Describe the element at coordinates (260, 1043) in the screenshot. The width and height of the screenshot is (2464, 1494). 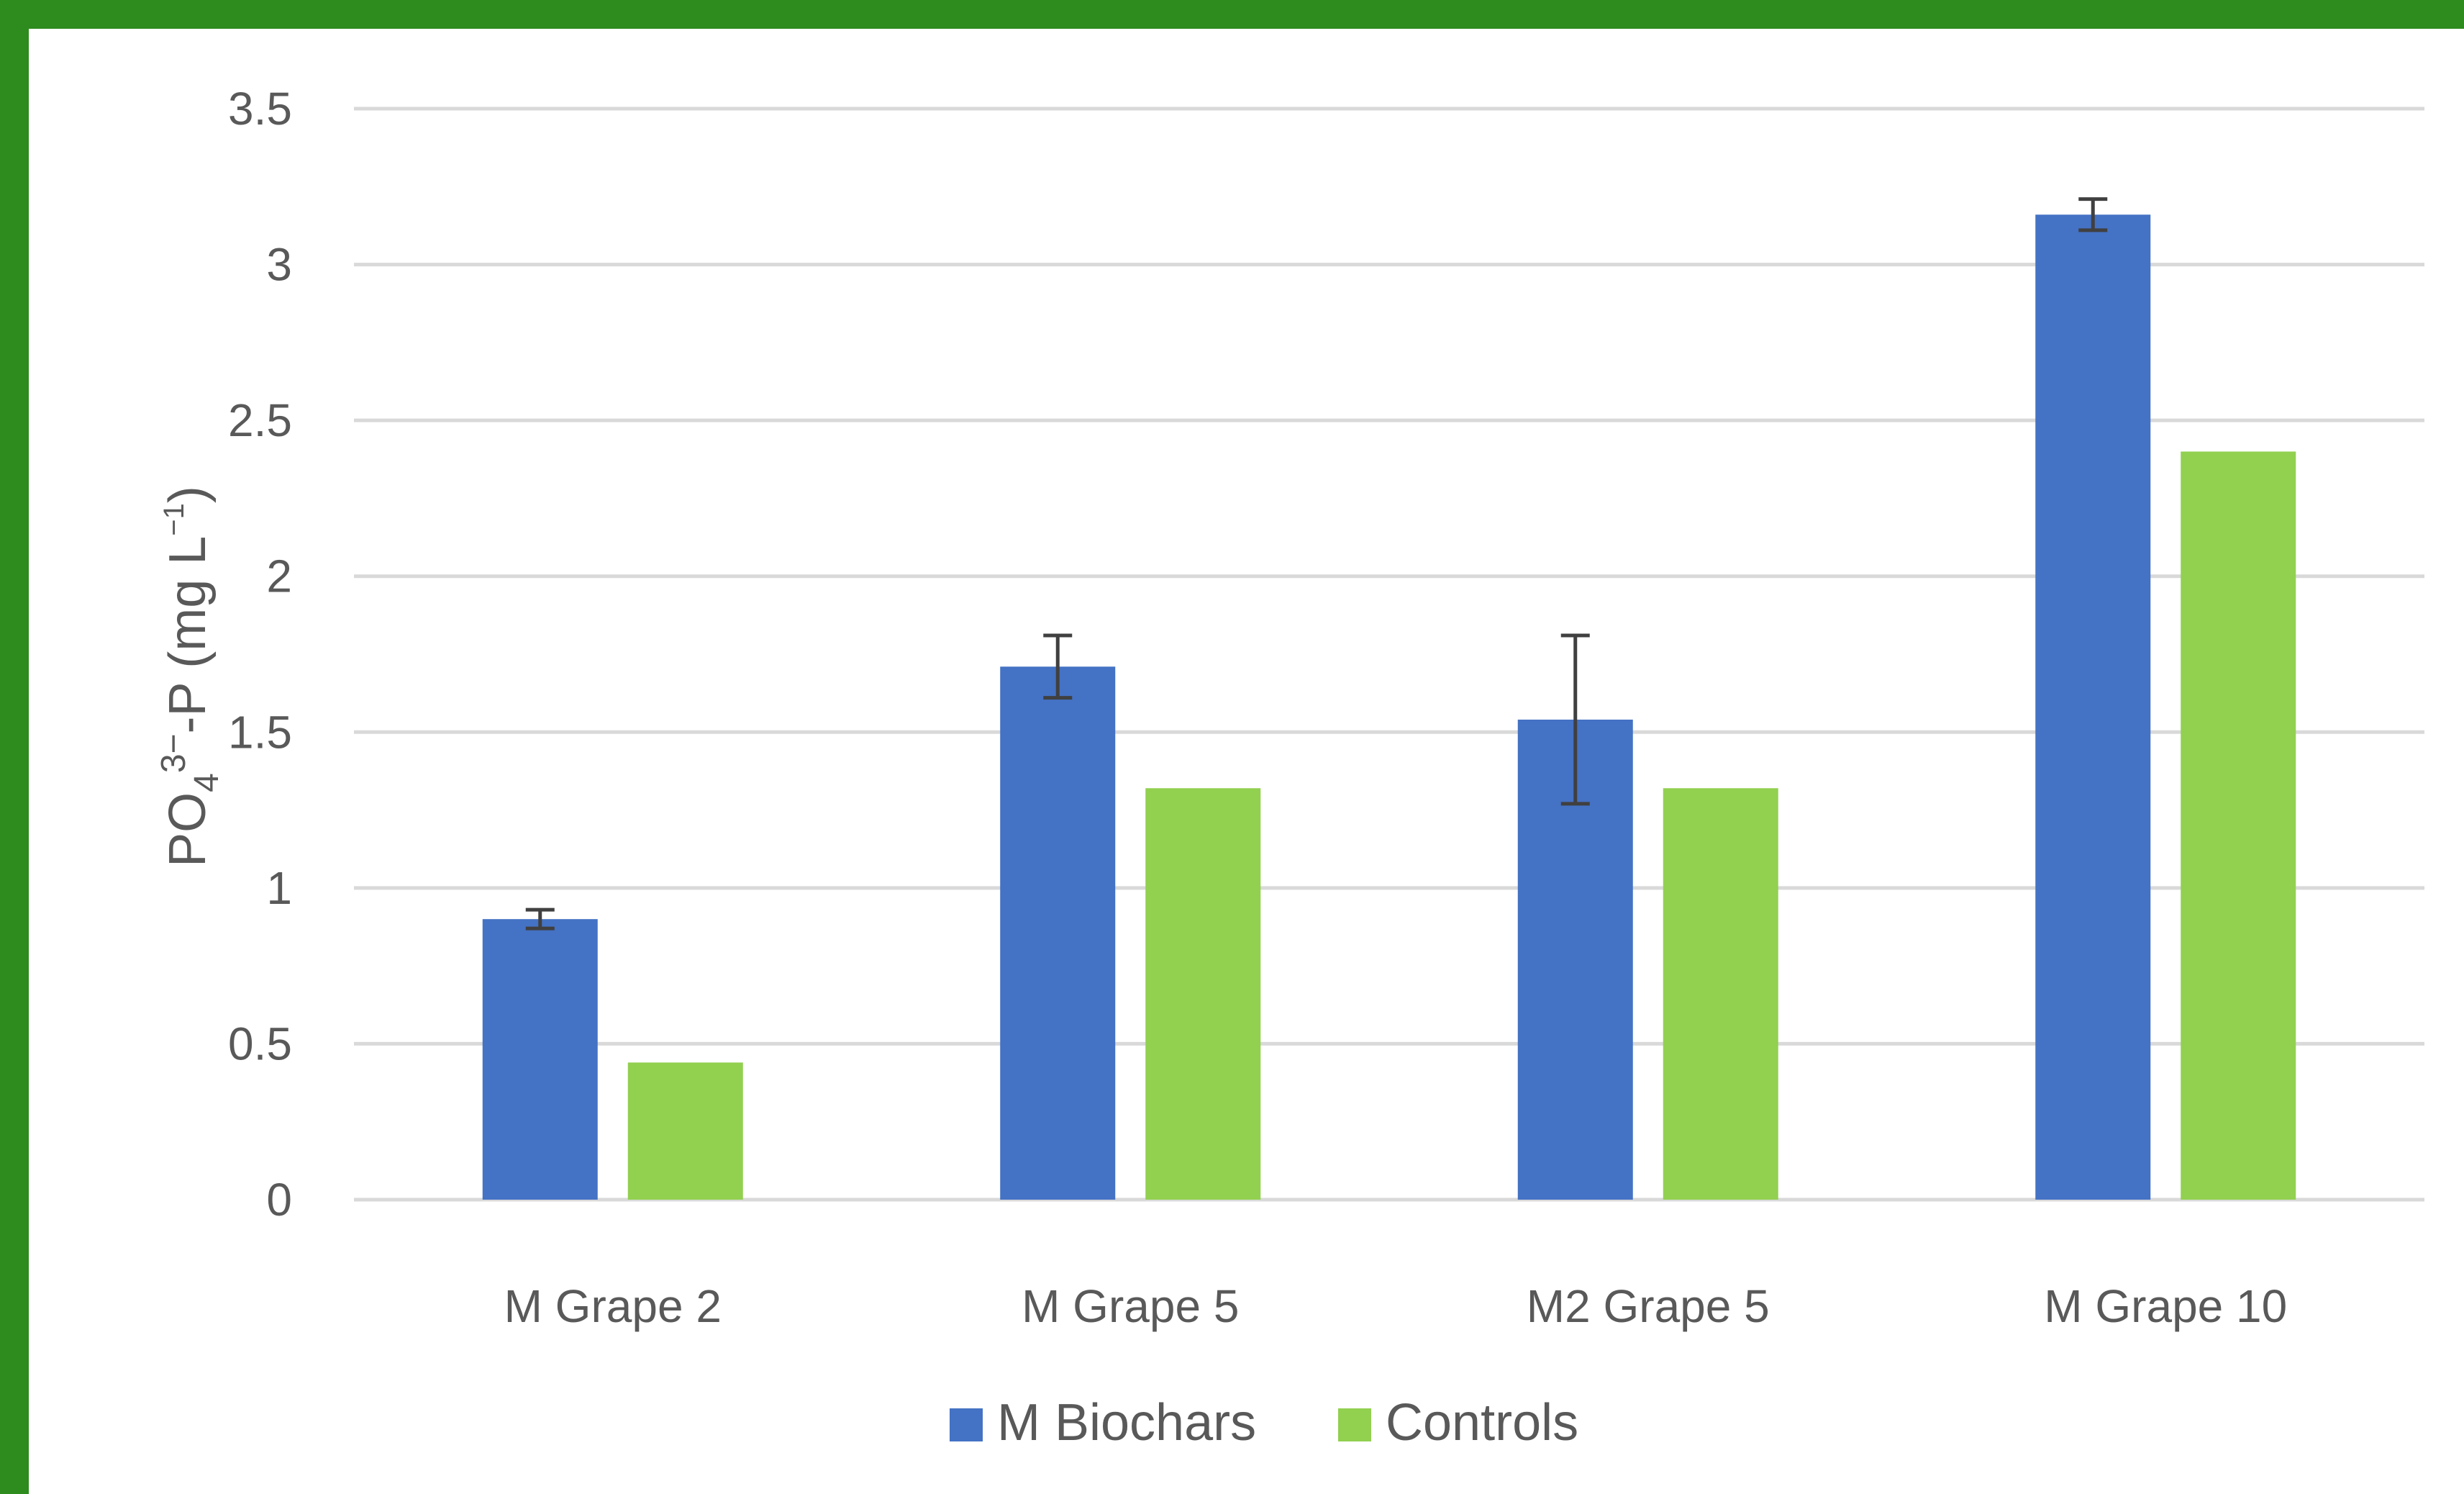
I see `y-tick-label: 0.5` at that location.